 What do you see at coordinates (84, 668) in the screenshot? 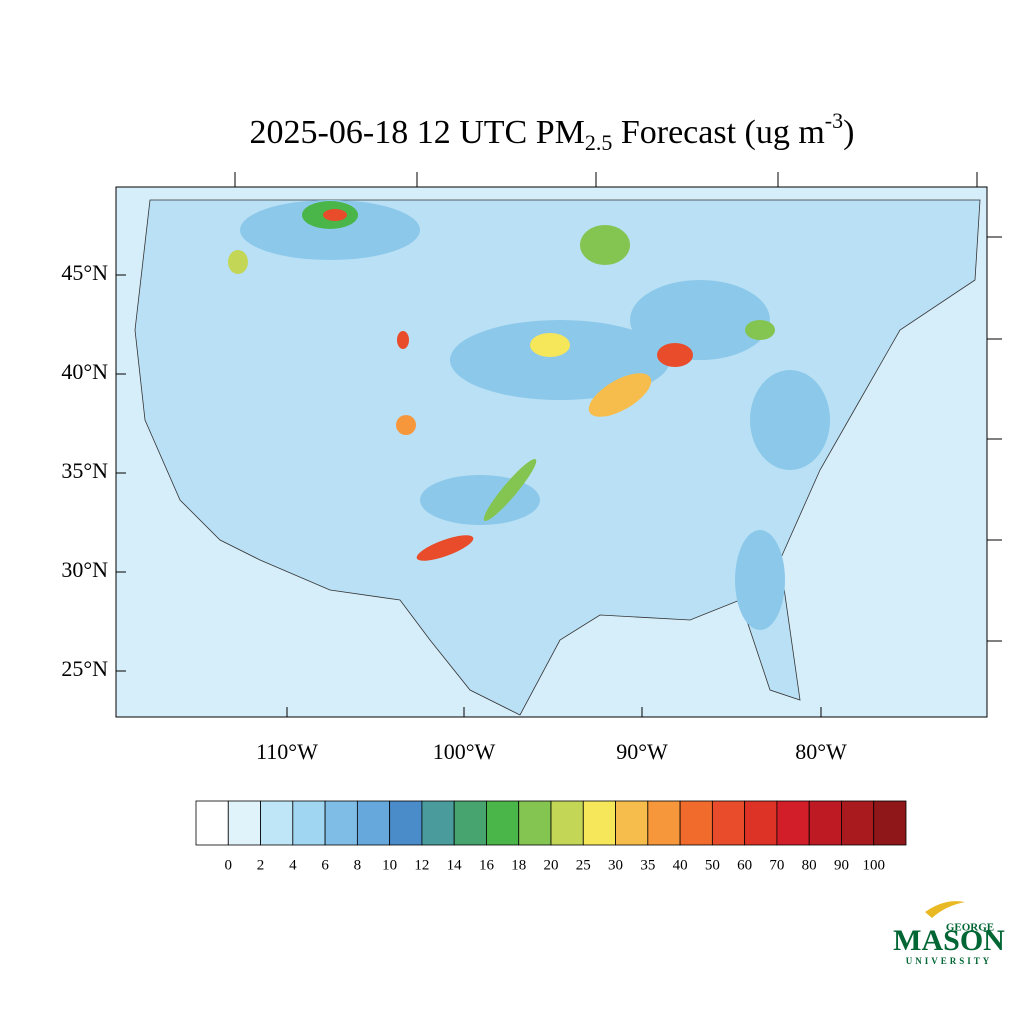
I see `lat-label: 25°N` at bounding box center [84, 668].